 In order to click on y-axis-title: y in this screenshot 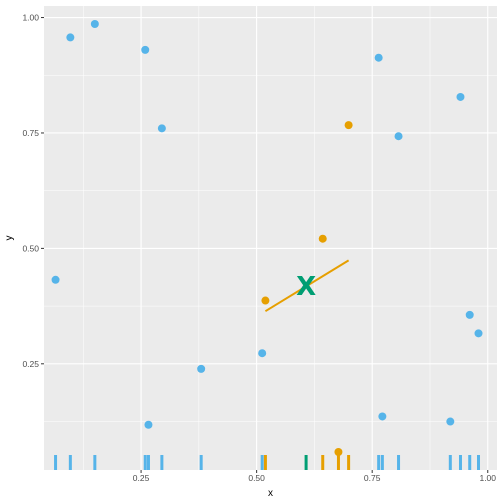, I will do `click(9, 238)`.